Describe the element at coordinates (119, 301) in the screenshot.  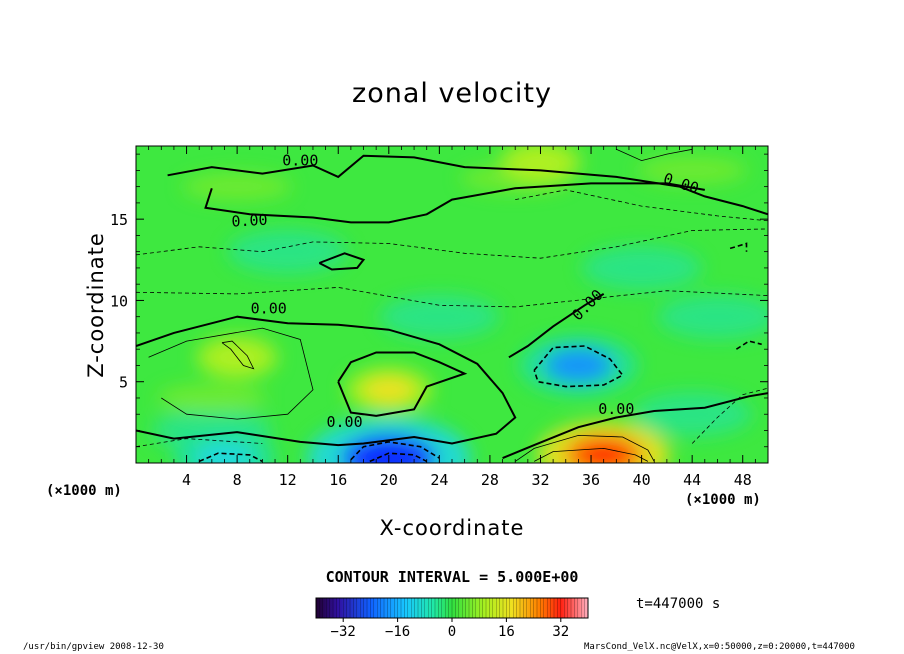
I see `y-tick-label: 10` at that location.